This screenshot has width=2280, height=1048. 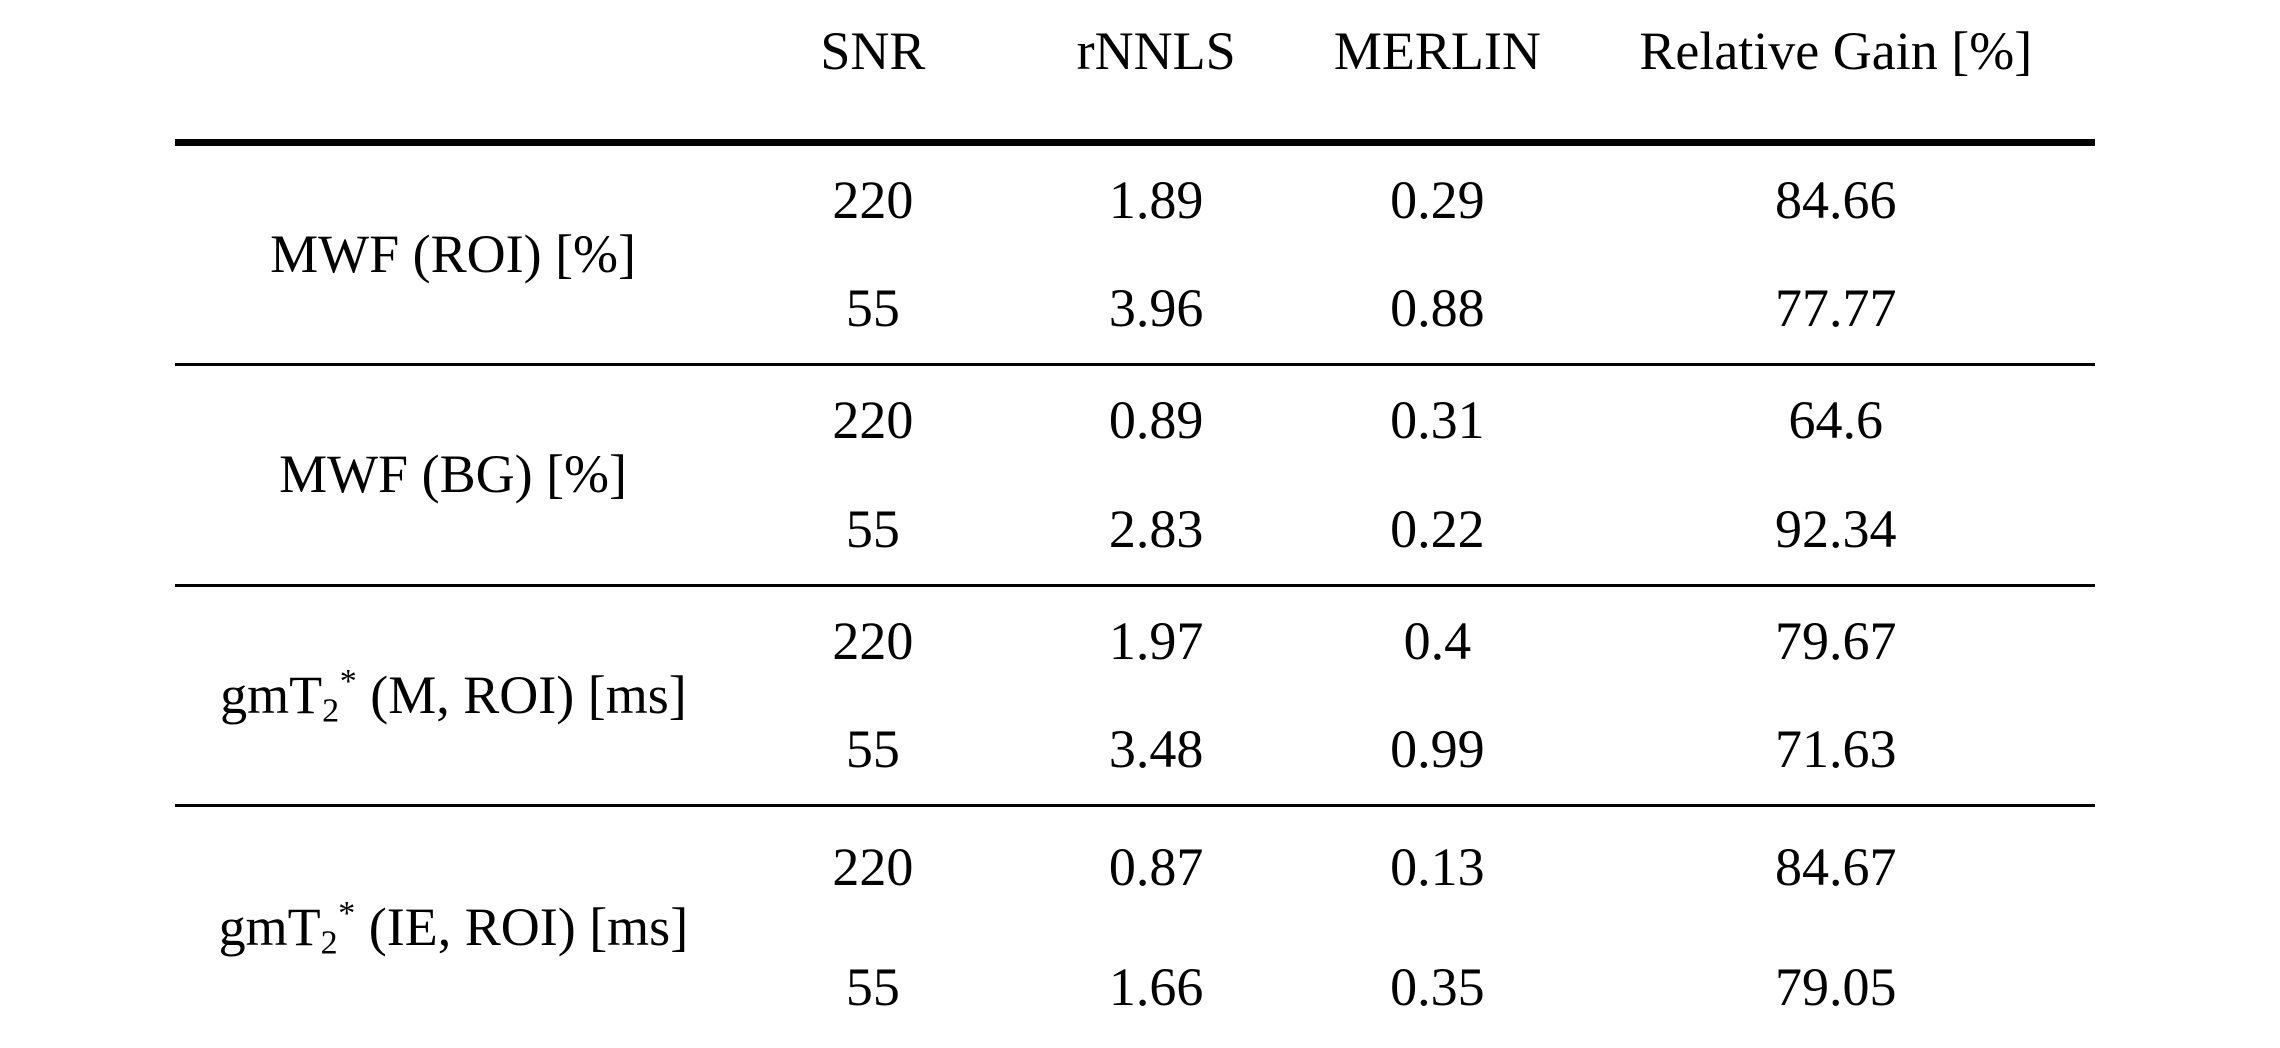 I want to click on cell-relative-gain: 92.34, so click(x=1836, y=528).